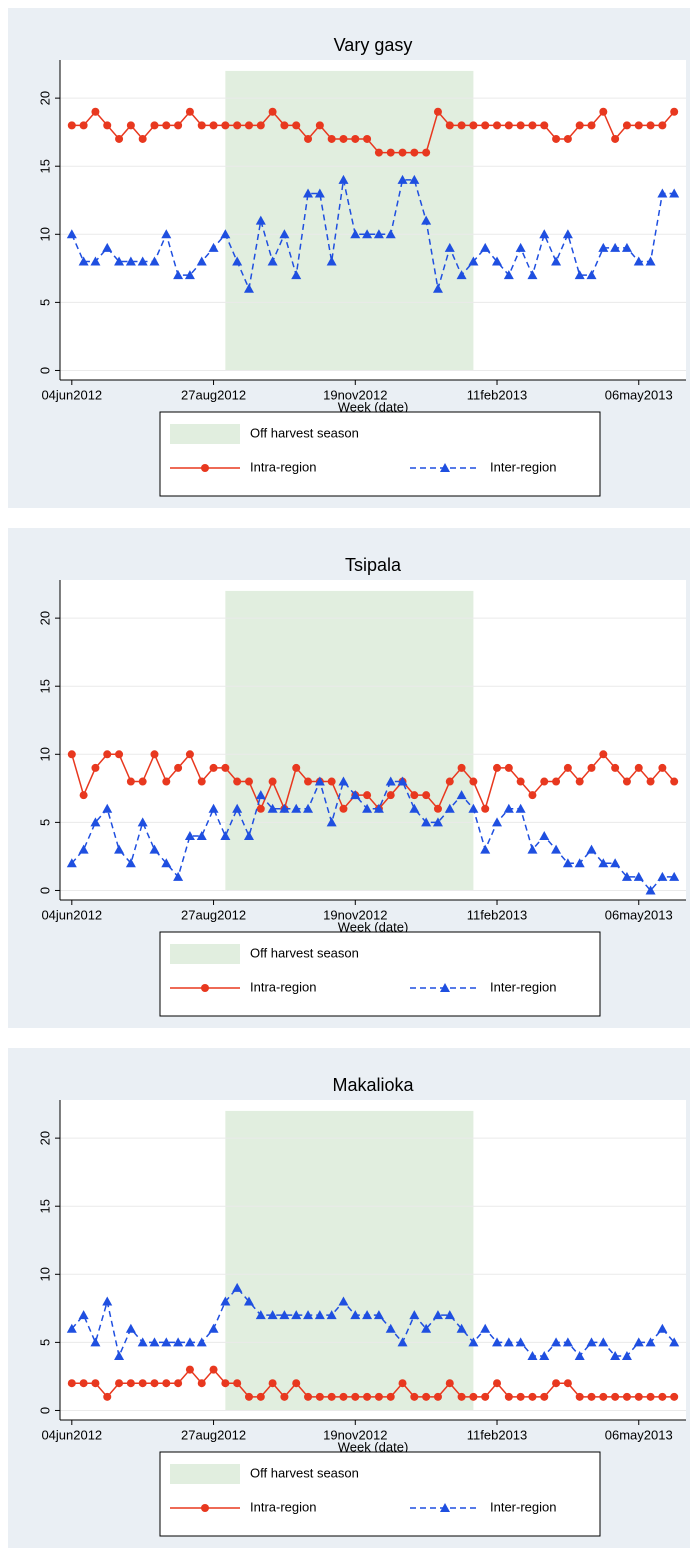 Image resolution: width=697 pixels, height=1552 pixels. I want to click on x-tick-label: 11feb2013, so click(497, 914).